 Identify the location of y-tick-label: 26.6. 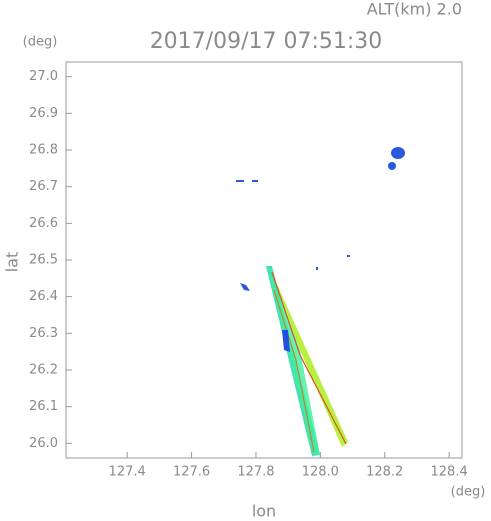
(43, 223).